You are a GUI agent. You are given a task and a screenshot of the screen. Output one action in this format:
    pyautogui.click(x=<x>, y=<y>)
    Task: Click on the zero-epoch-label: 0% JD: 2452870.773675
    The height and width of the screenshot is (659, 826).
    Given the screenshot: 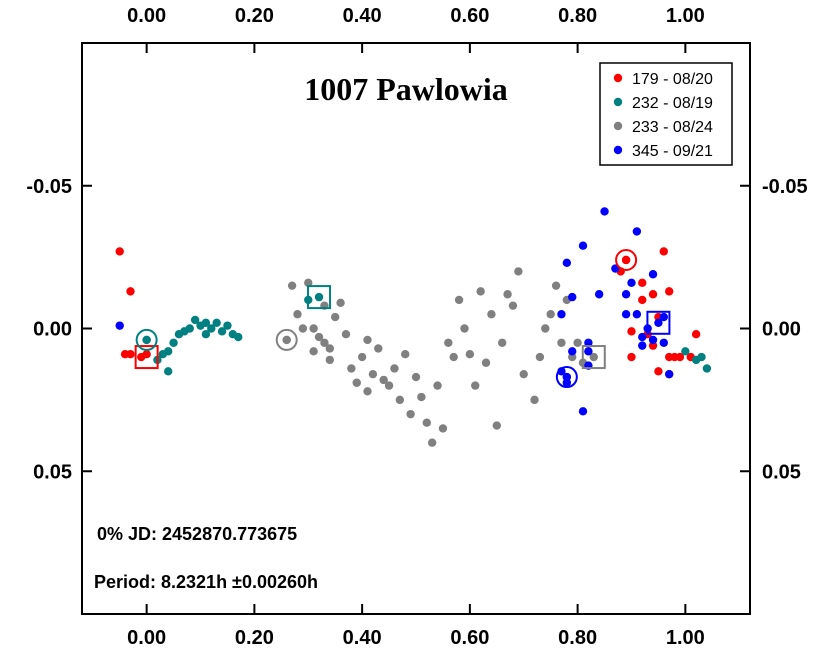 What is the action you would take?
    pyautogui.click(x=197, y=534)
    